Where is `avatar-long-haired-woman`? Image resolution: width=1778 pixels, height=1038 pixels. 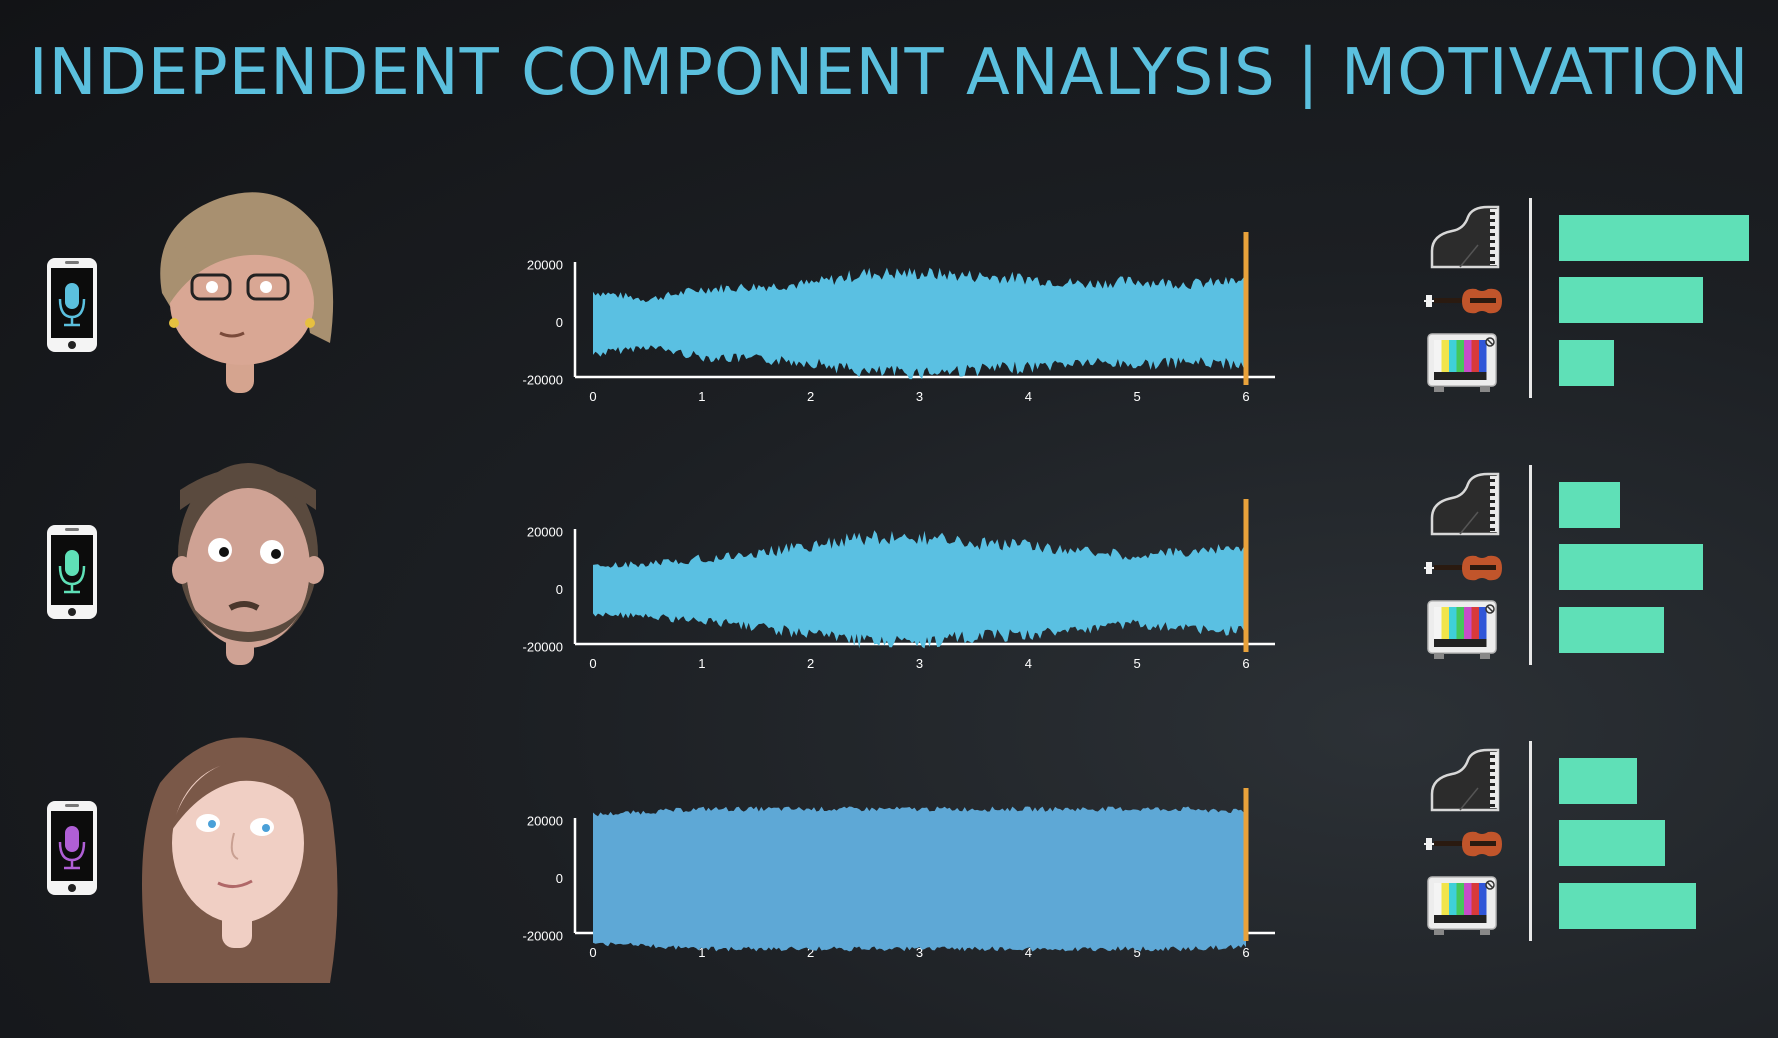
avatar-long-haired-woman is located at coordinates (240, 858).